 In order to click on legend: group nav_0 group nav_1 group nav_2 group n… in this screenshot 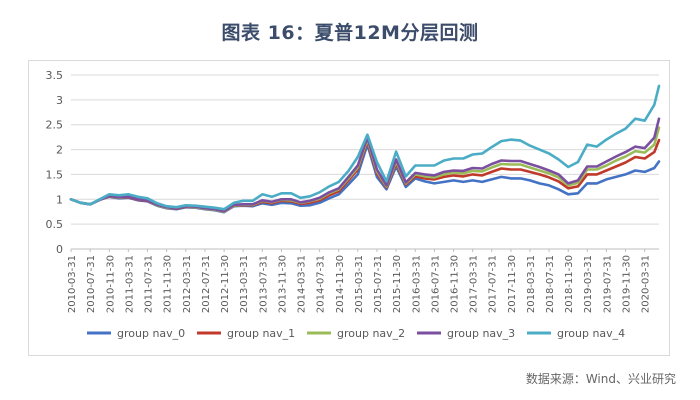, I will do `click(356, 333)`.